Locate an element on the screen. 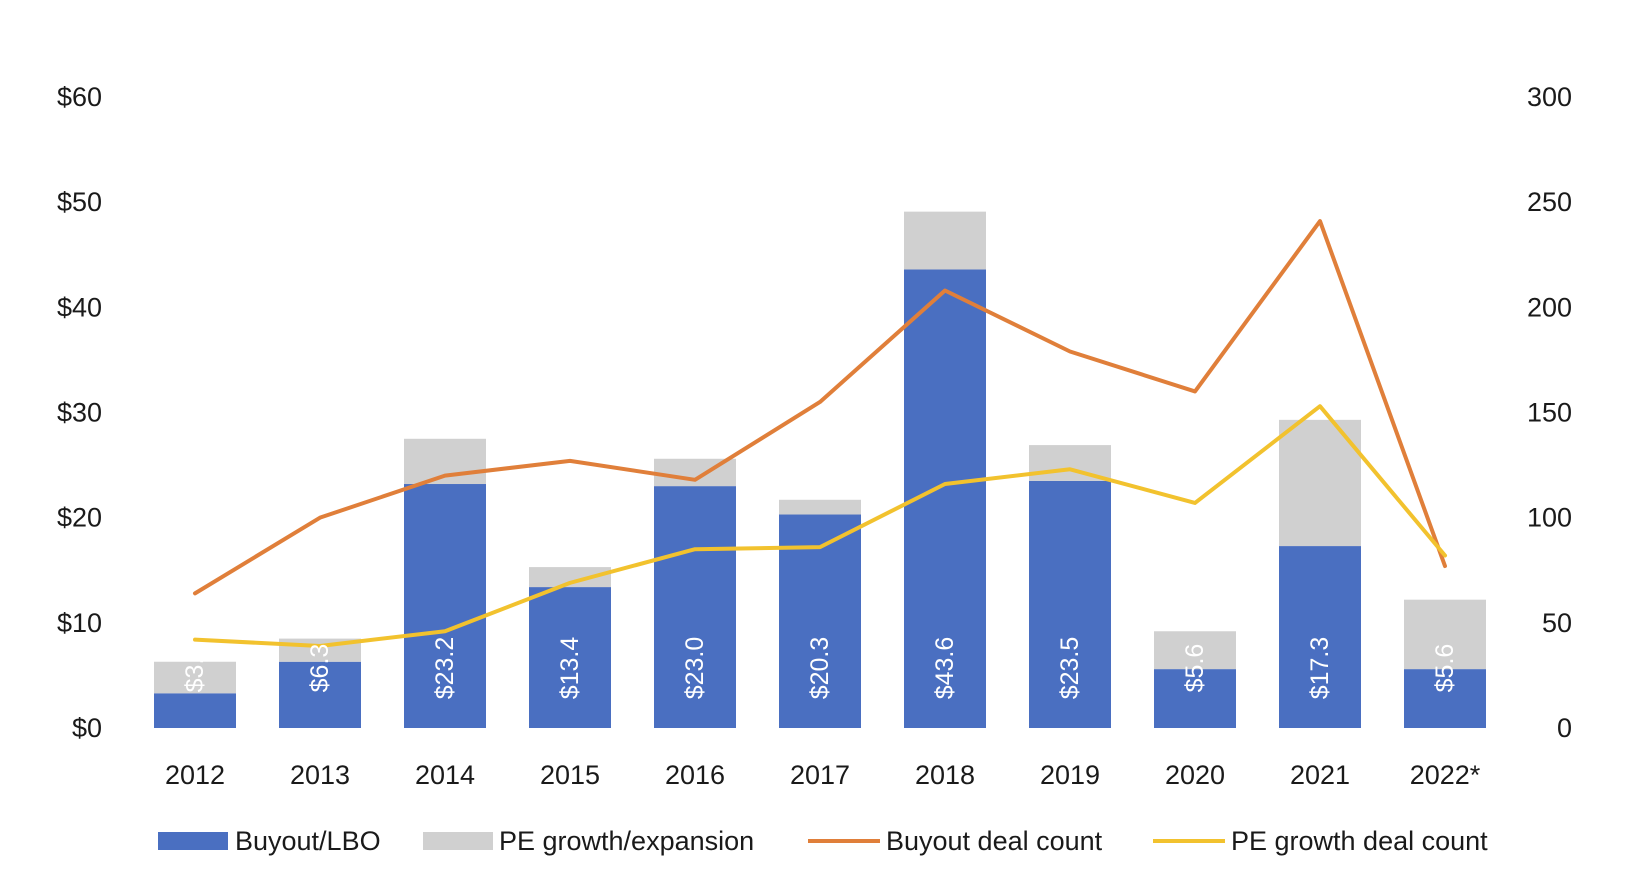 Image resolution: width=1634 pixels, height=892 pixels. legend-pe-growth-expansion: PE growth/expansion is located at coordinates (588, 841).